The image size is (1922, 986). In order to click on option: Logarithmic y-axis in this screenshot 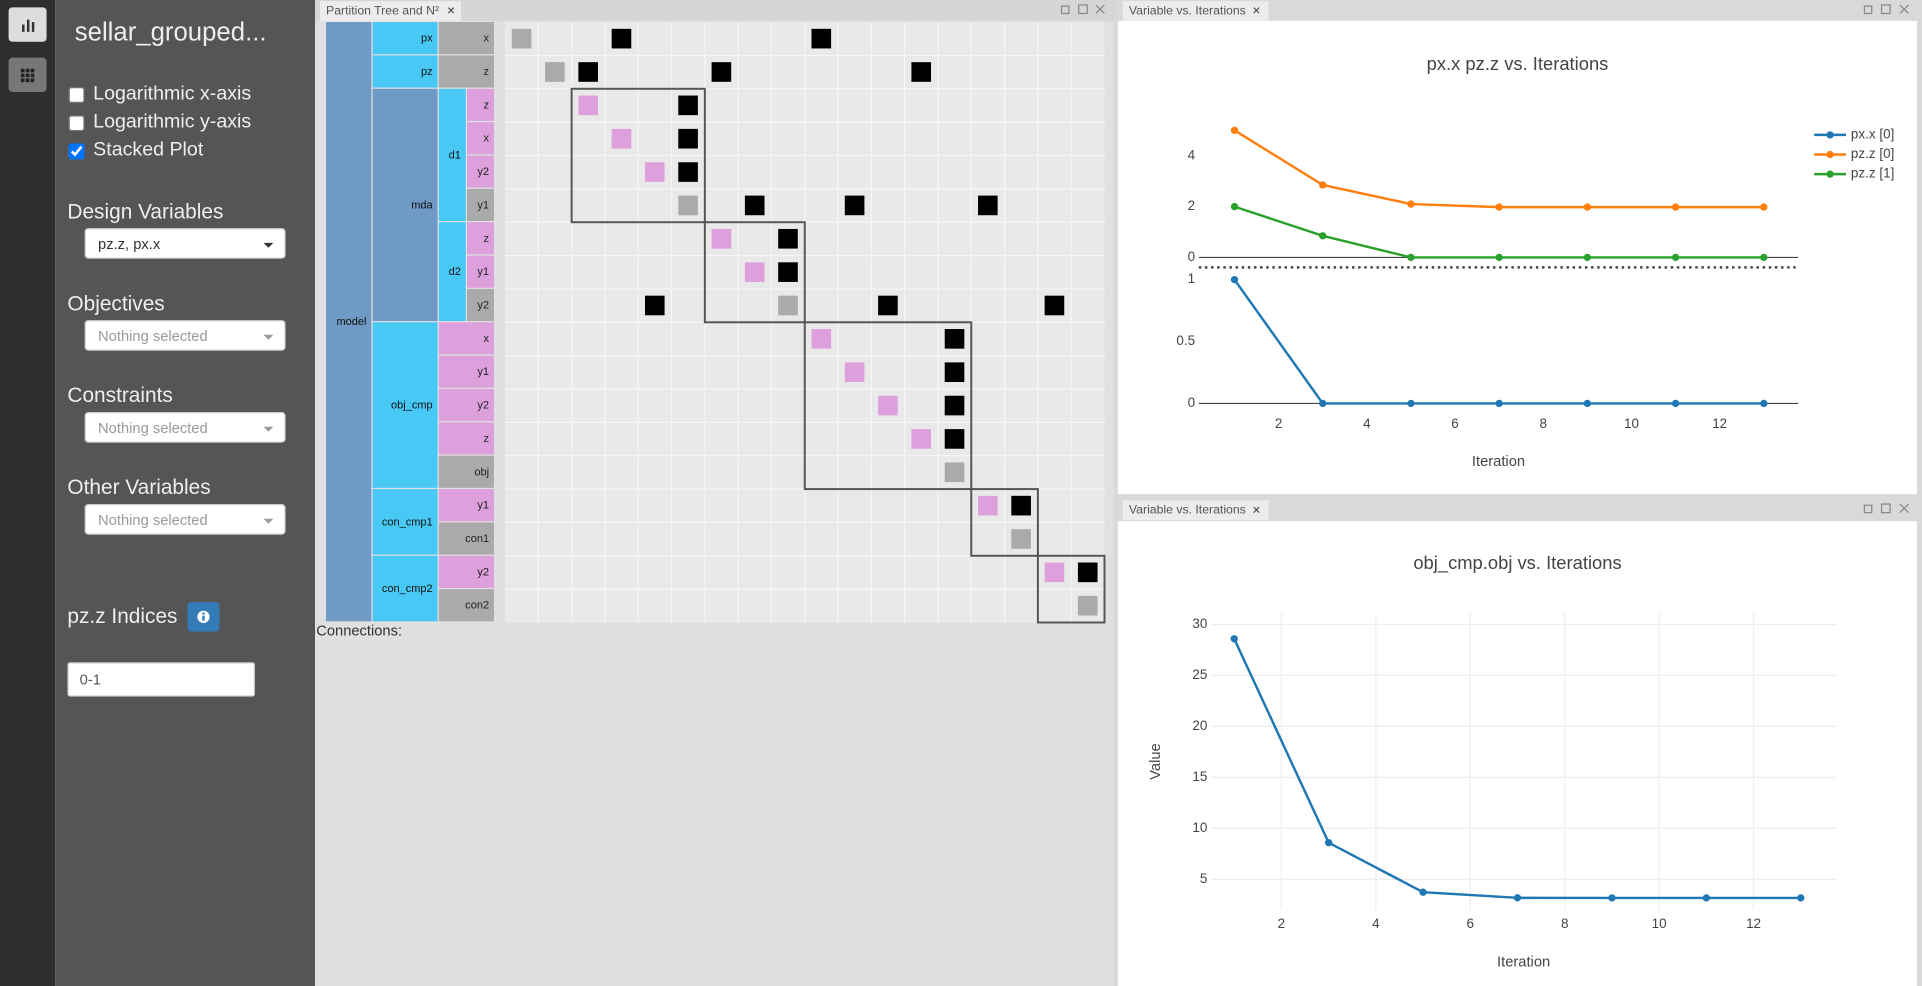, I will do `click(160, 122)`.